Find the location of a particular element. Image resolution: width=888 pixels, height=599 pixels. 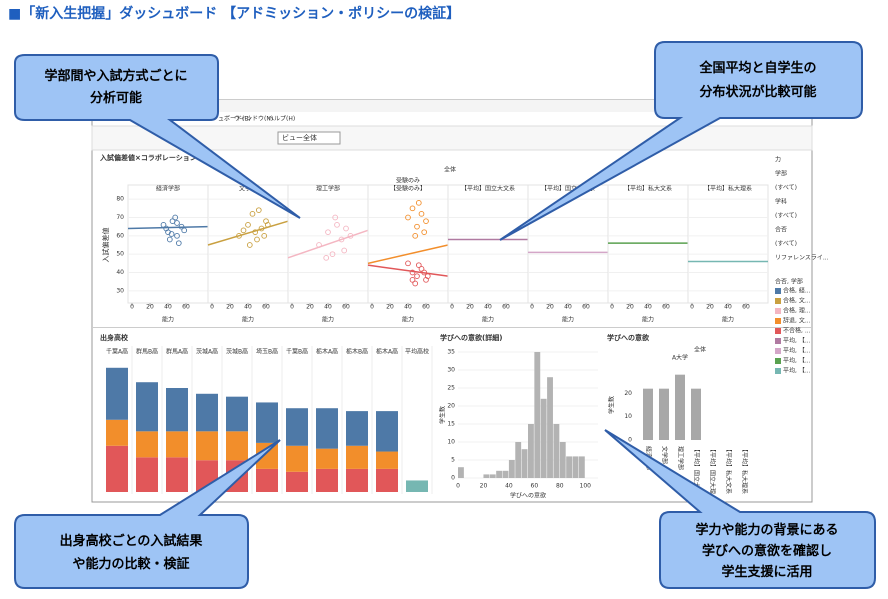

view-select is located at coordinates (309, 138).